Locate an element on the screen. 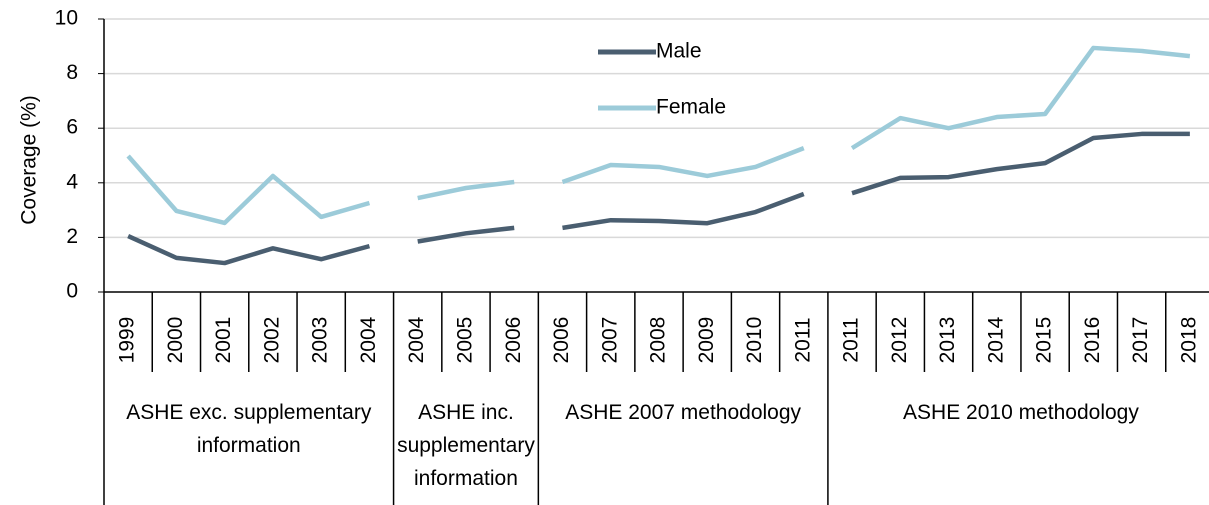 Image resolution: width=1209 pixels, height=505 pixels. x-tick-label: 1999 is located at coordinates (127, 340).